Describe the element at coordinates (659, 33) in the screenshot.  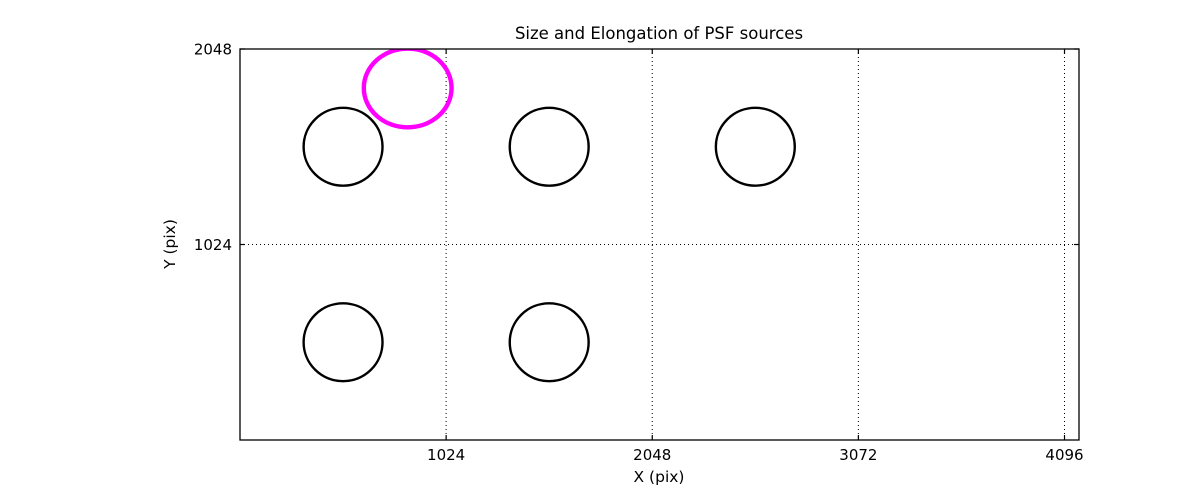
I see `chart-title: Size and Elongation of PSF sources` at that location.